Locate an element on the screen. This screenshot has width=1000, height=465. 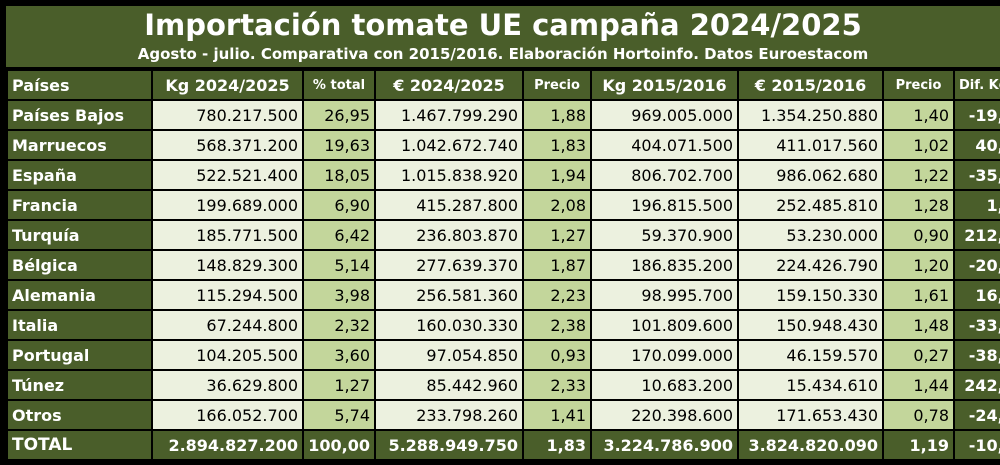
cell-eur-2024: 85.442.960 is located at coordinates (449, 385).